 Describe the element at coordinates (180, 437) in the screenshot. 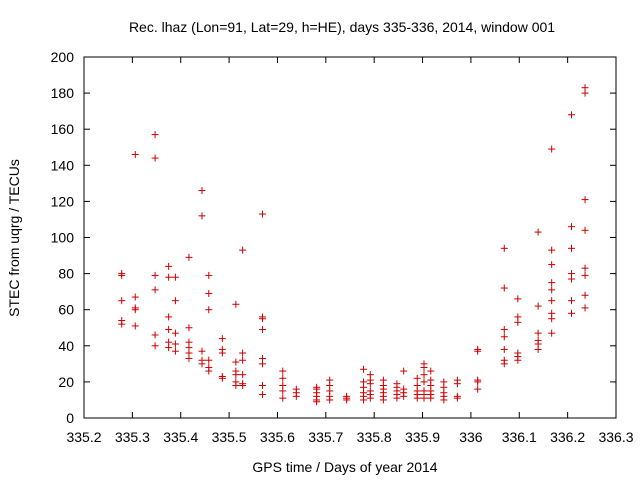

I see `x-tick-label: 335.4` at that location.